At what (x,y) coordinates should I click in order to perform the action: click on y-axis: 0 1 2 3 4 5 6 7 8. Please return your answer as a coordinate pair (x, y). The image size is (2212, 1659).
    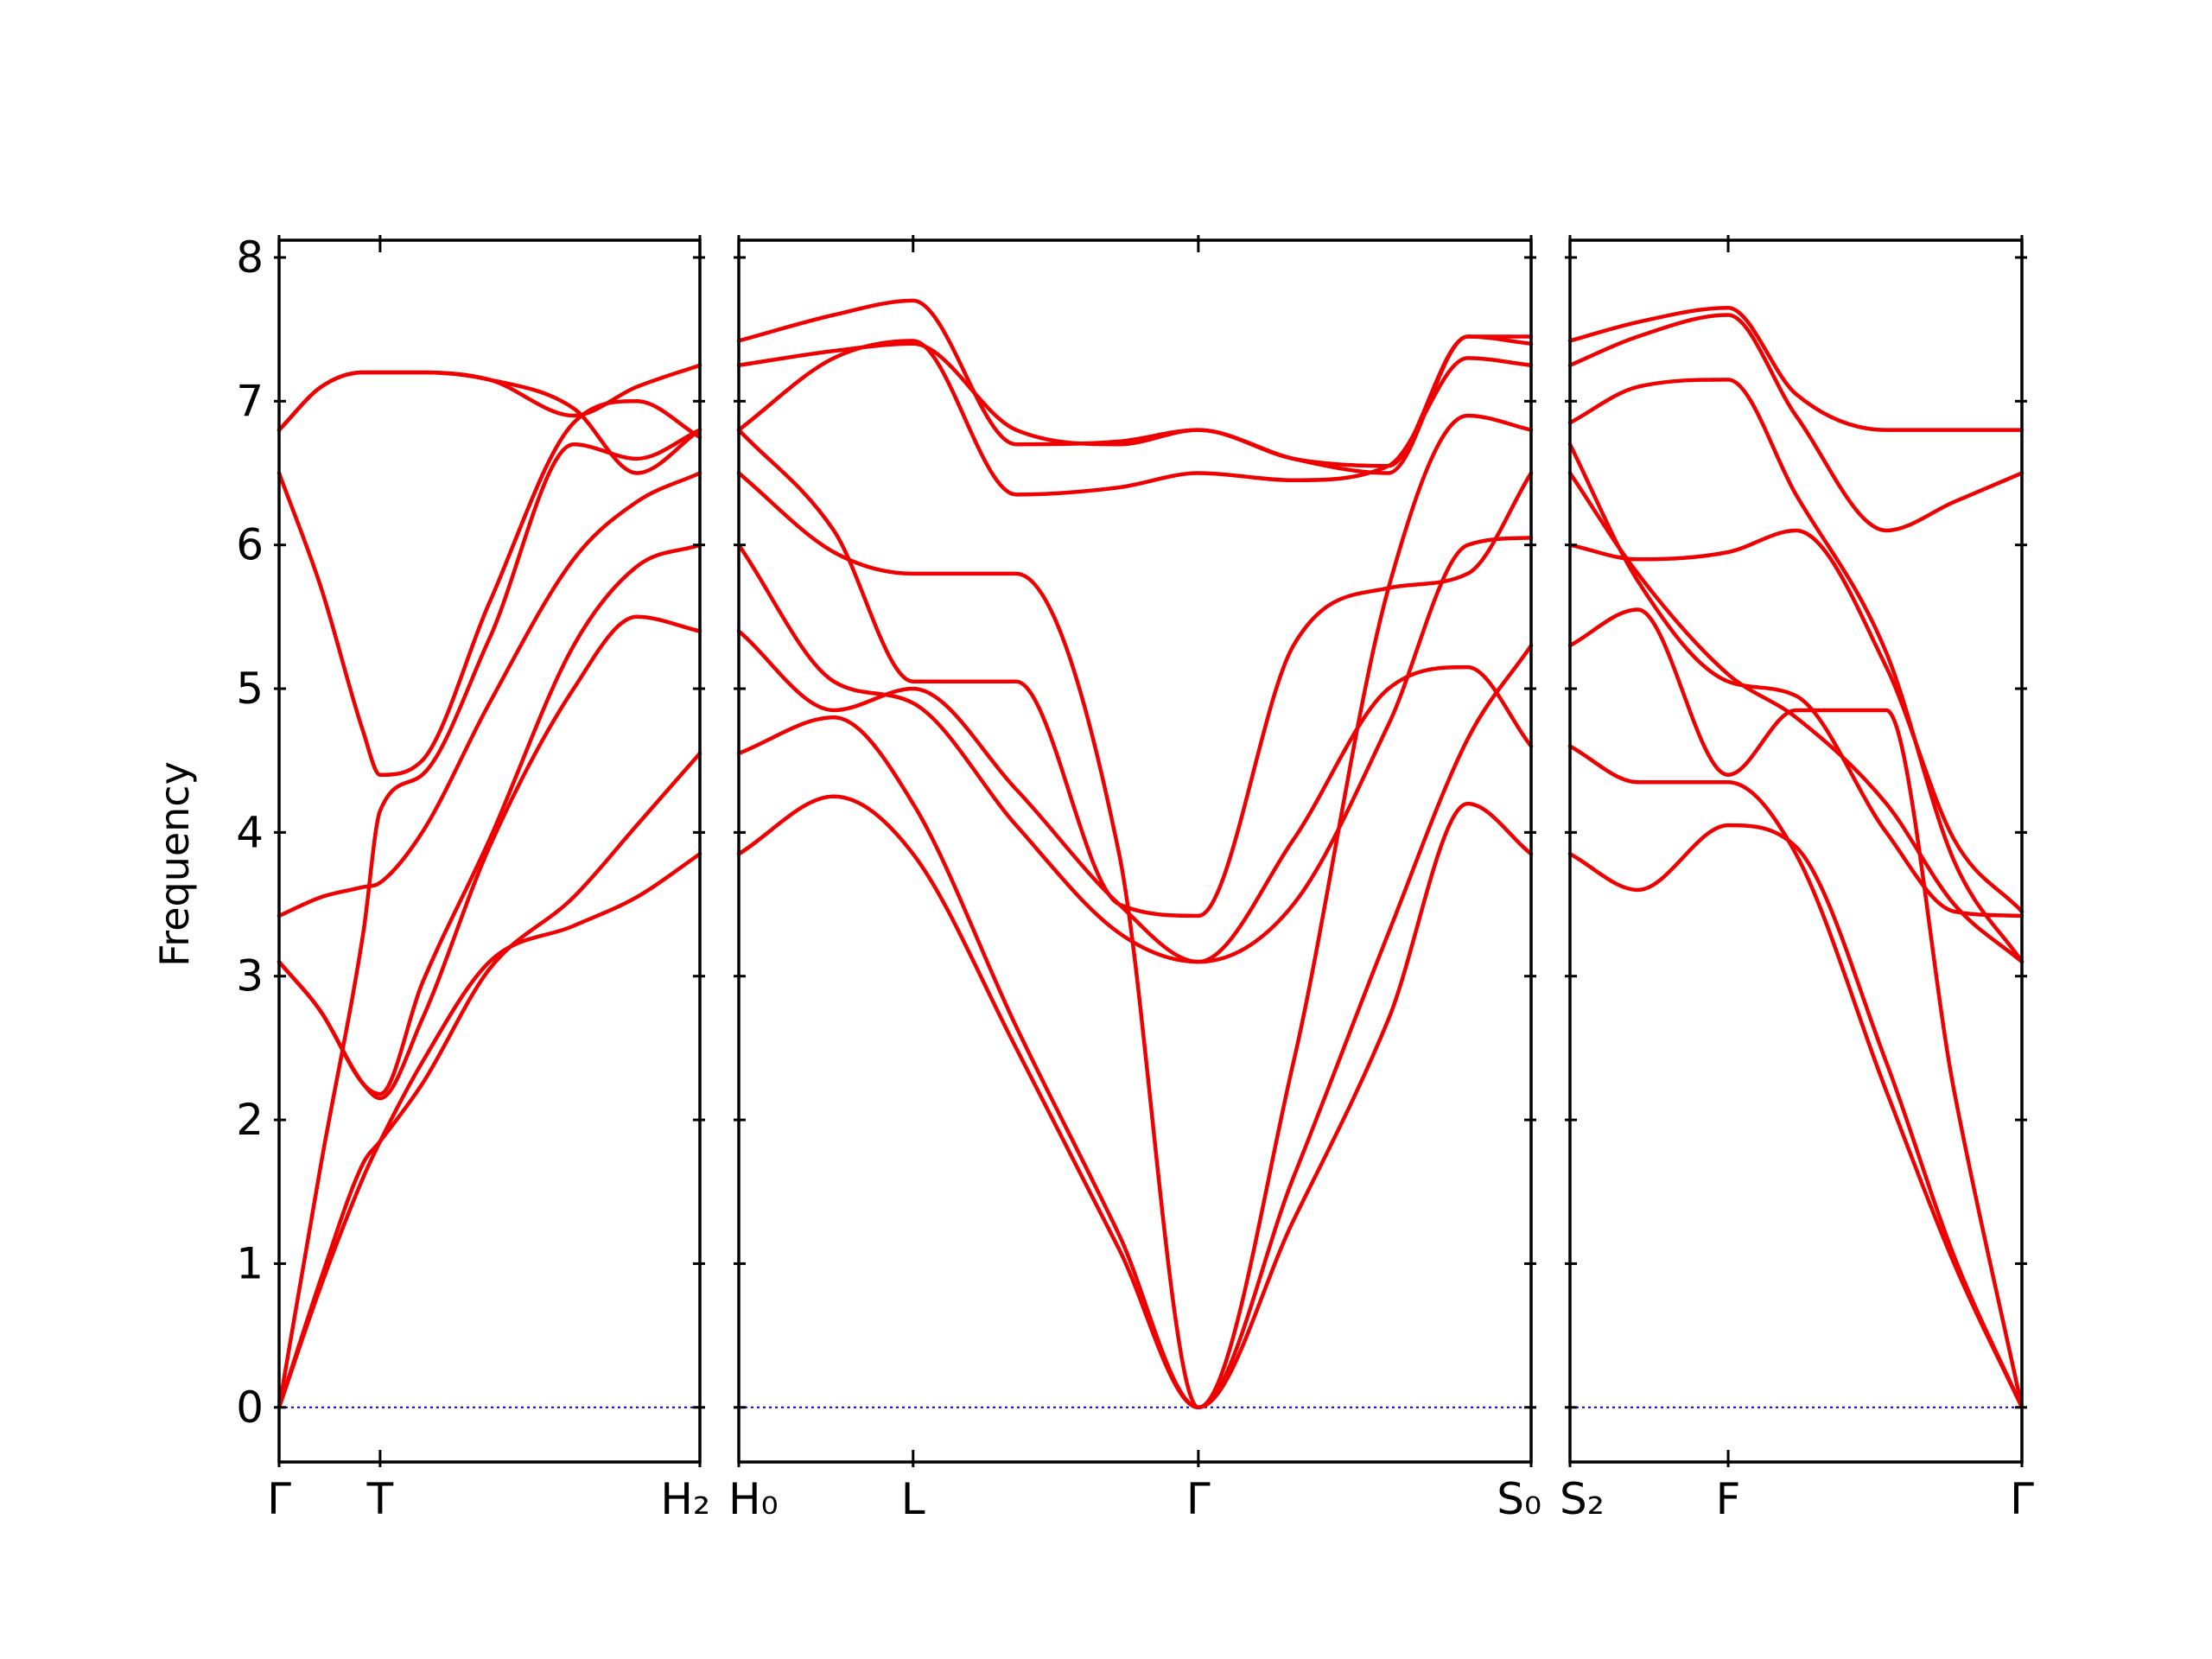
    Looking at the image, I should click on (250, 832).